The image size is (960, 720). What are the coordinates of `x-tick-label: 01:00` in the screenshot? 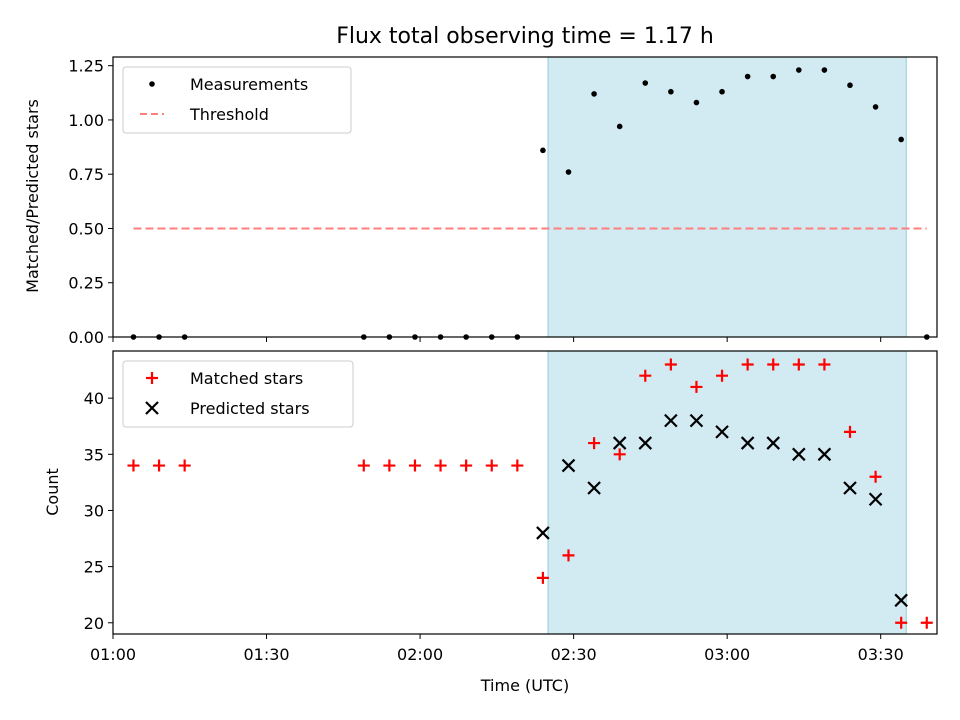 It's located at (113, 654).